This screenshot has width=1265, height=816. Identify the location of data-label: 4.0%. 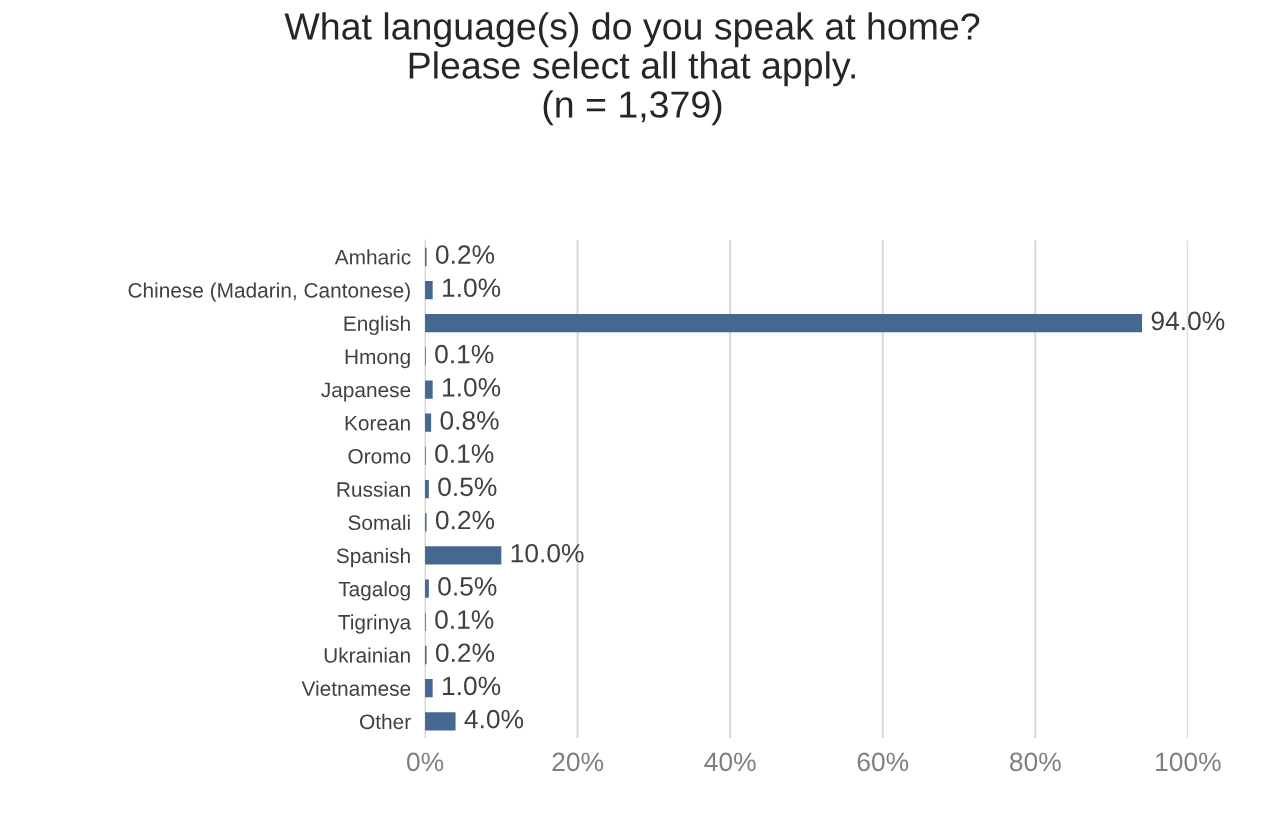
(494, 719).